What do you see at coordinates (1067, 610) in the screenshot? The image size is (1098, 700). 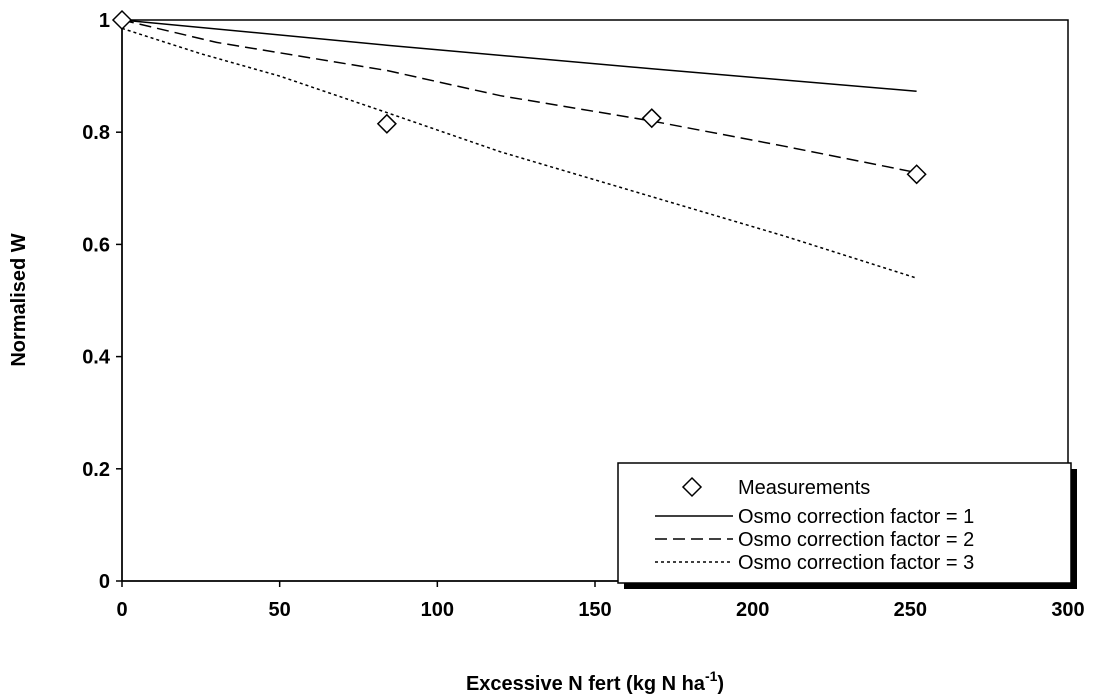 I see `x-tick-label: 300` at bounding box center [1067, 610].